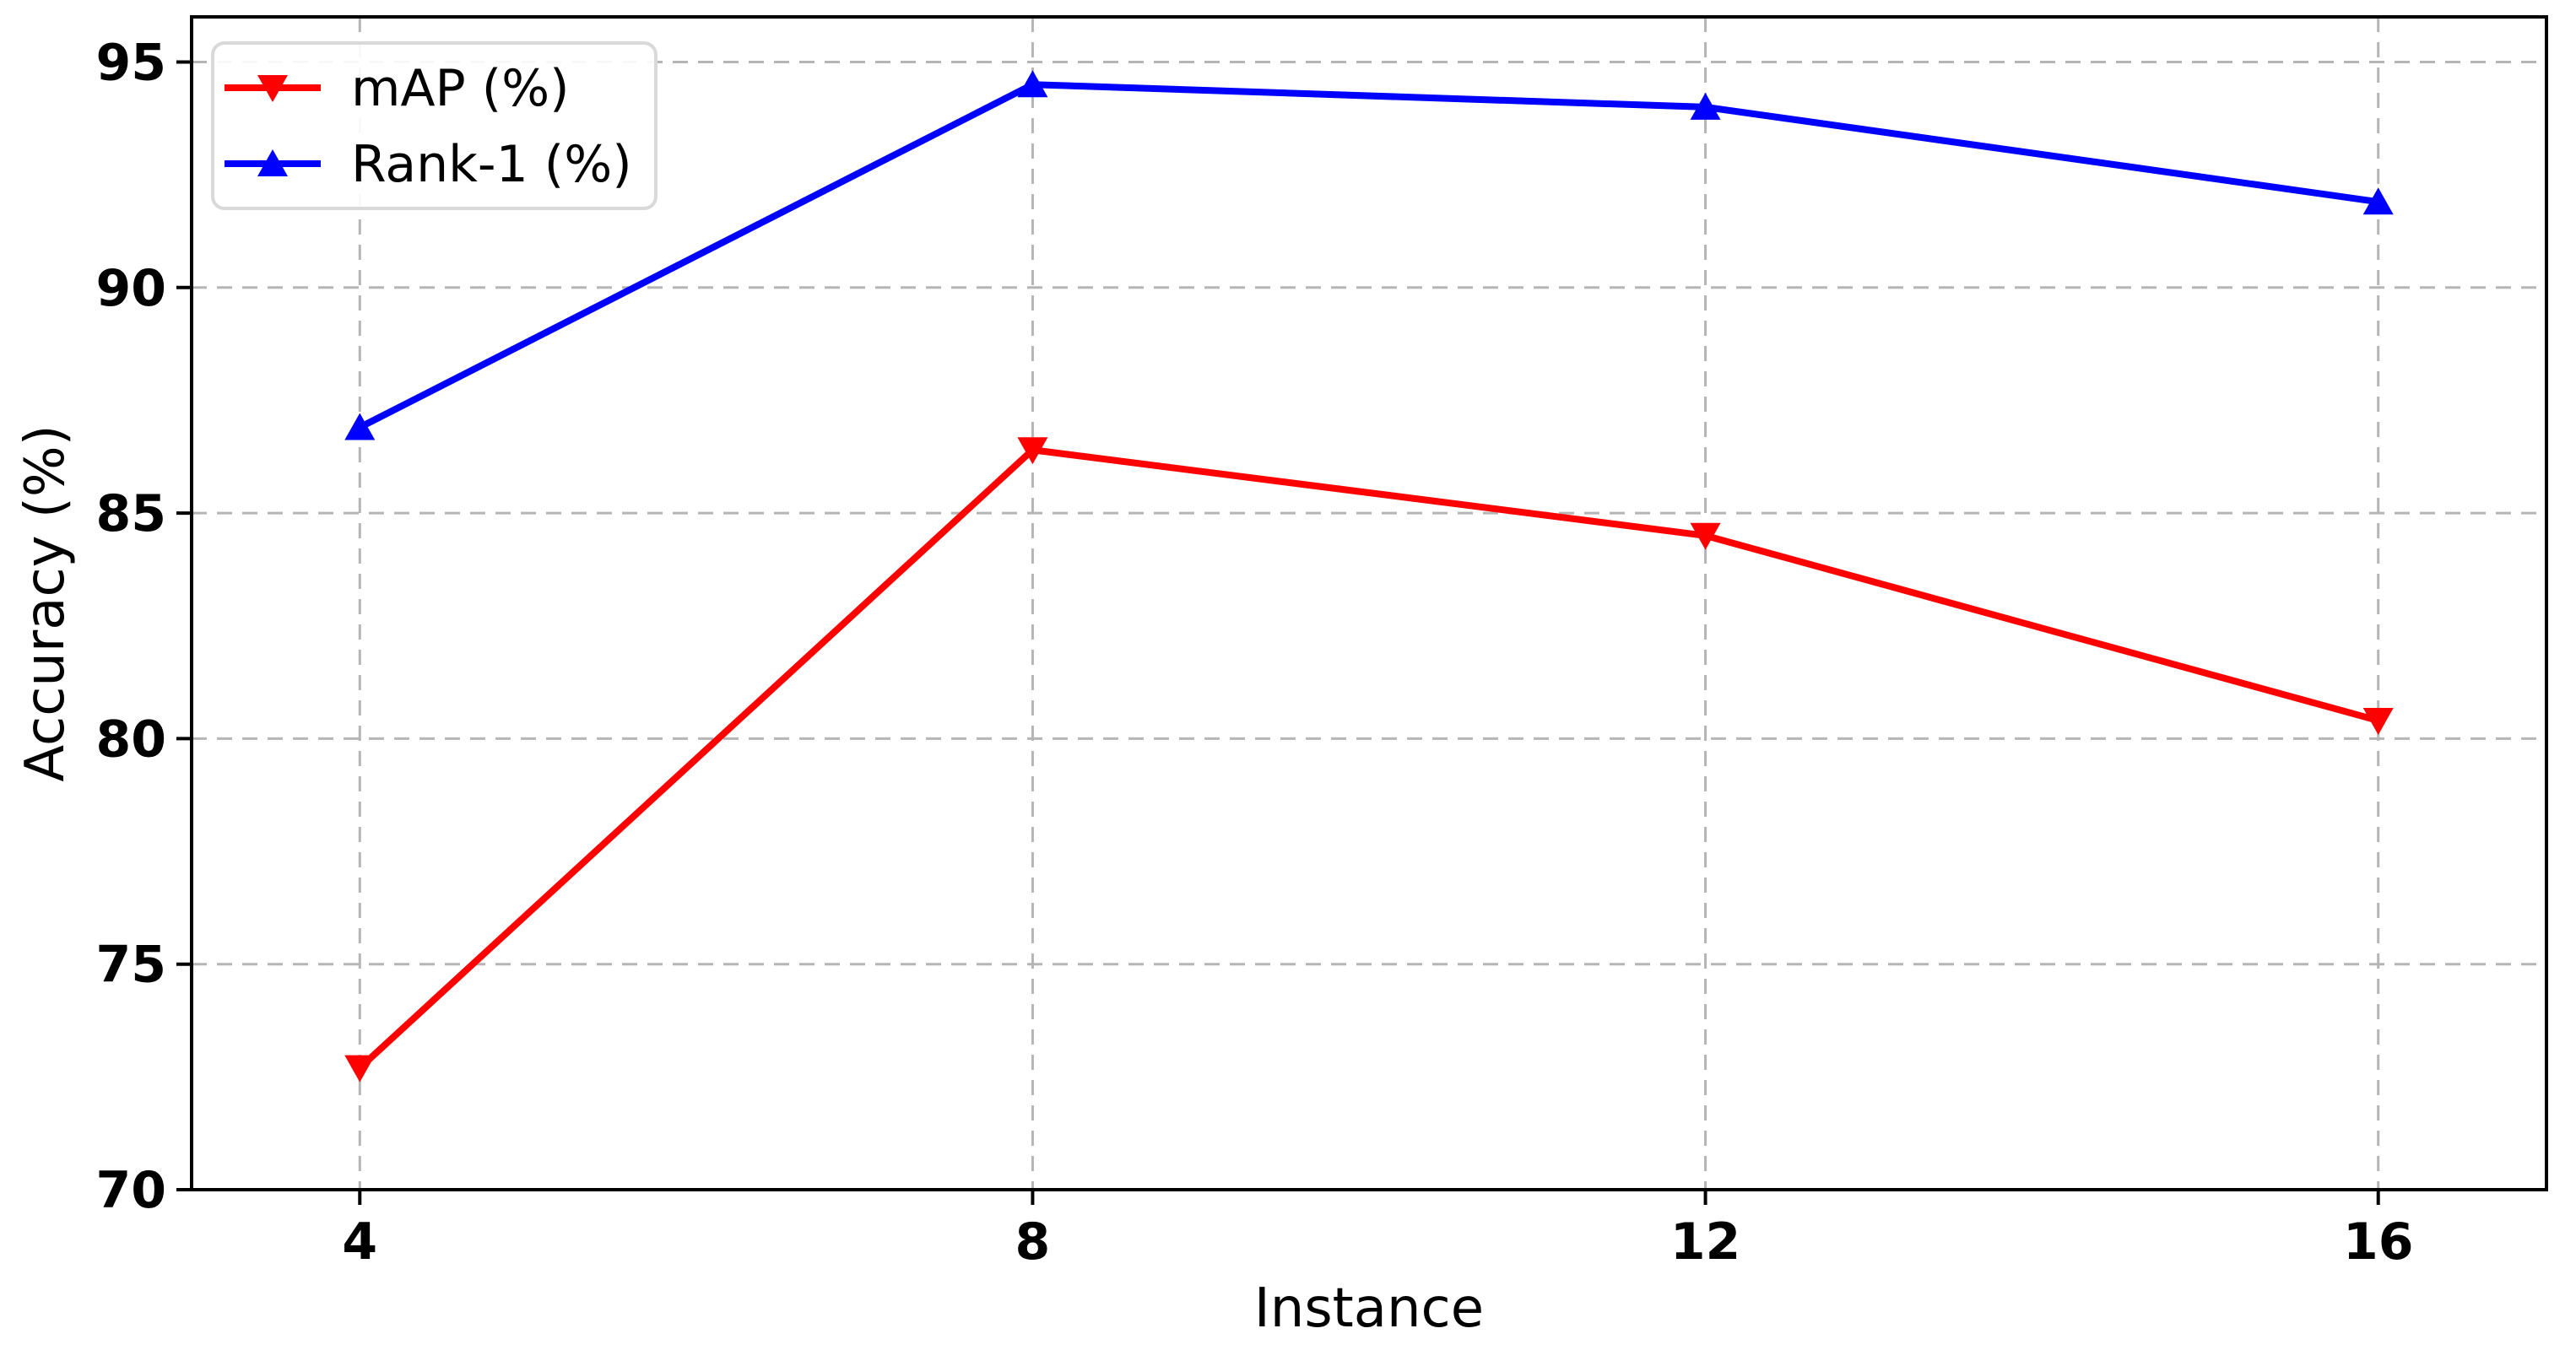 This screenshot has width=2576, height=1350. I want to click on x-tick-label: 4, so click(359, 1242).